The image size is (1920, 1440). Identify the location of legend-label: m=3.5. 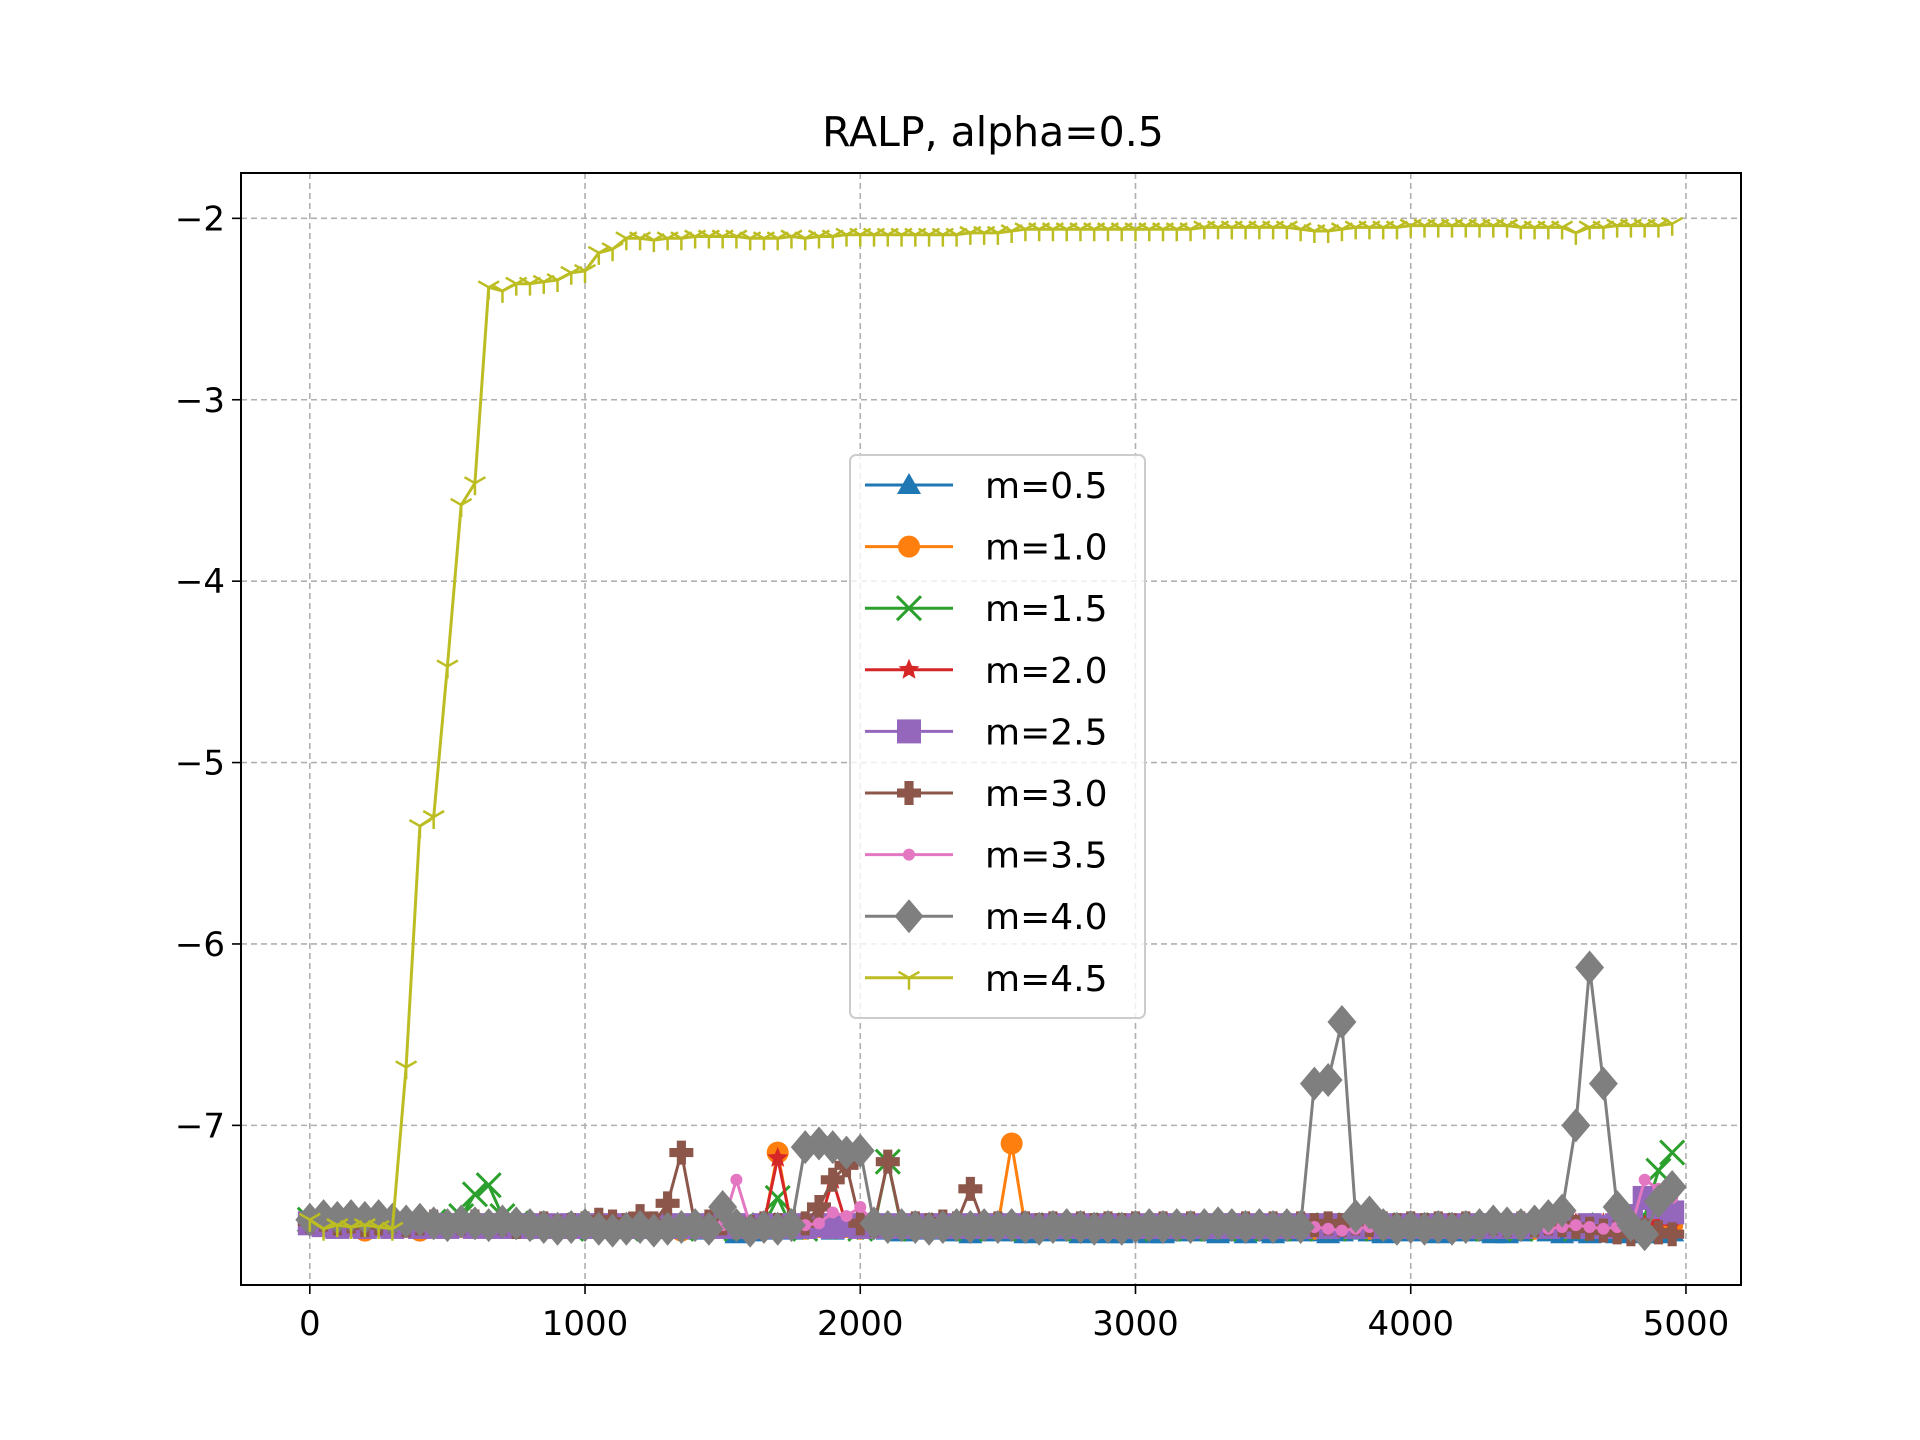
(1046, 856).